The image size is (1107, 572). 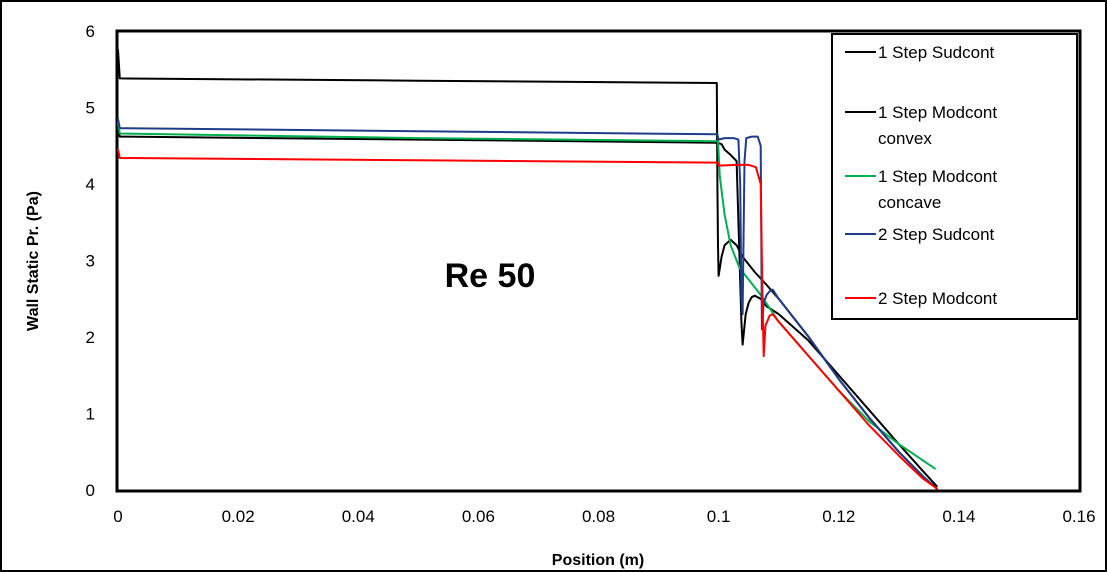 I want to click on legend-label: convex, so click(x=905, y=138).